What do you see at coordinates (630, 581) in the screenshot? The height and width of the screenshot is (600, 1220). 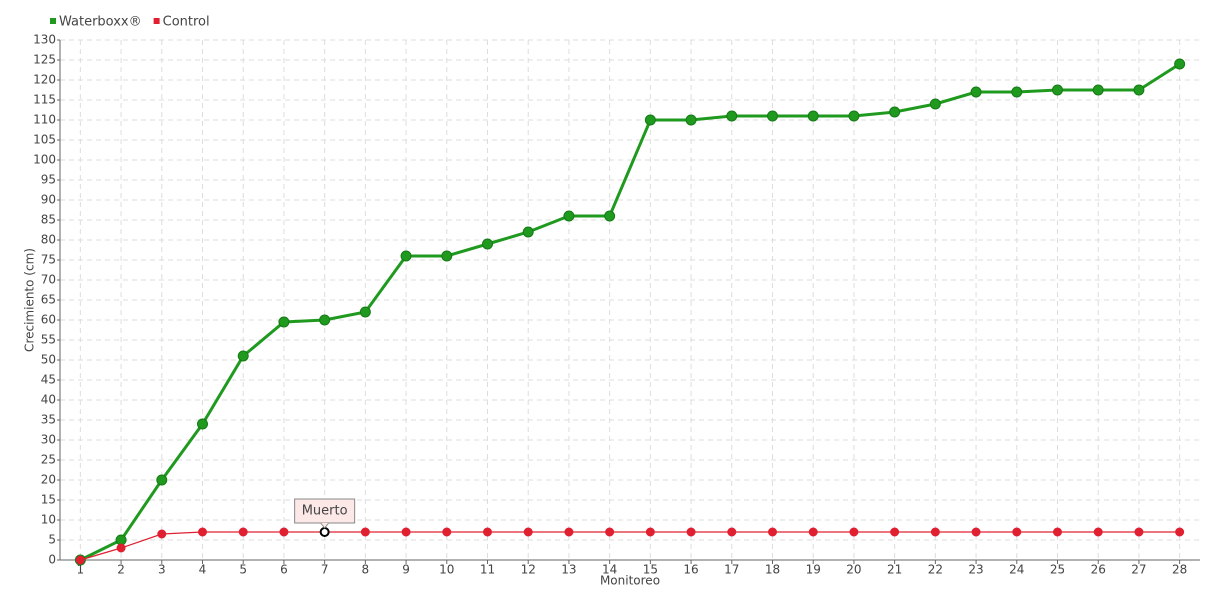 I see `x-axis-title: Monitoreo` at bounding box center [630, 581].